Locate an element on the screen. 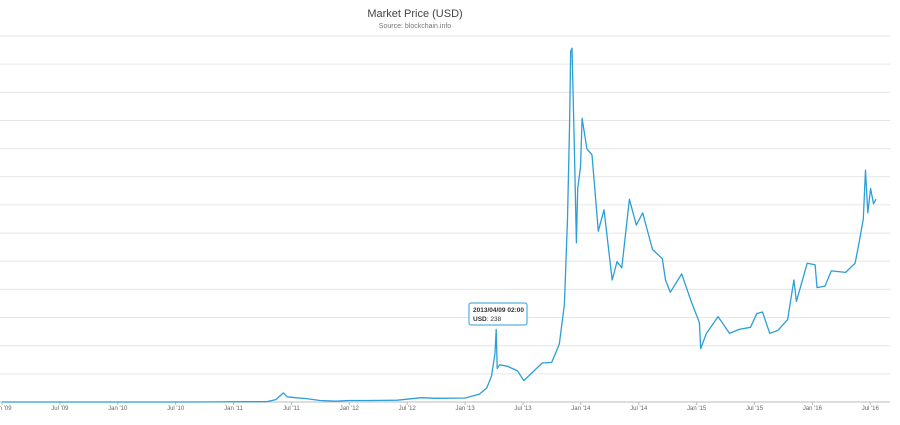 Image resolution: width=900 pixels, height=425 pixels. chart-subtitle: Source: blockchain.info is located at coordinates (415, 26).